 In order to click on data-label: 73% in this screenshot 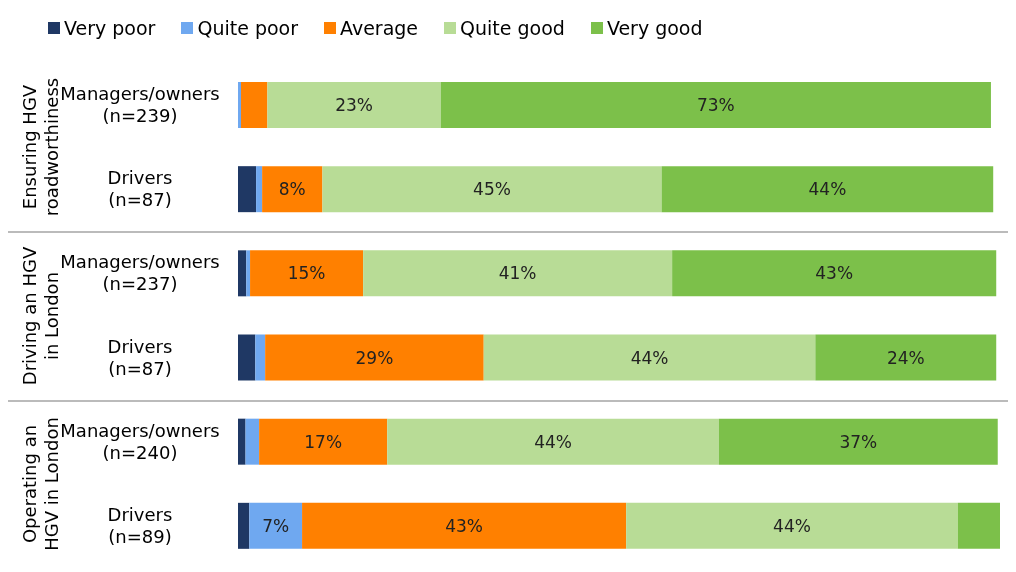, I will do `click(715, 105)`.